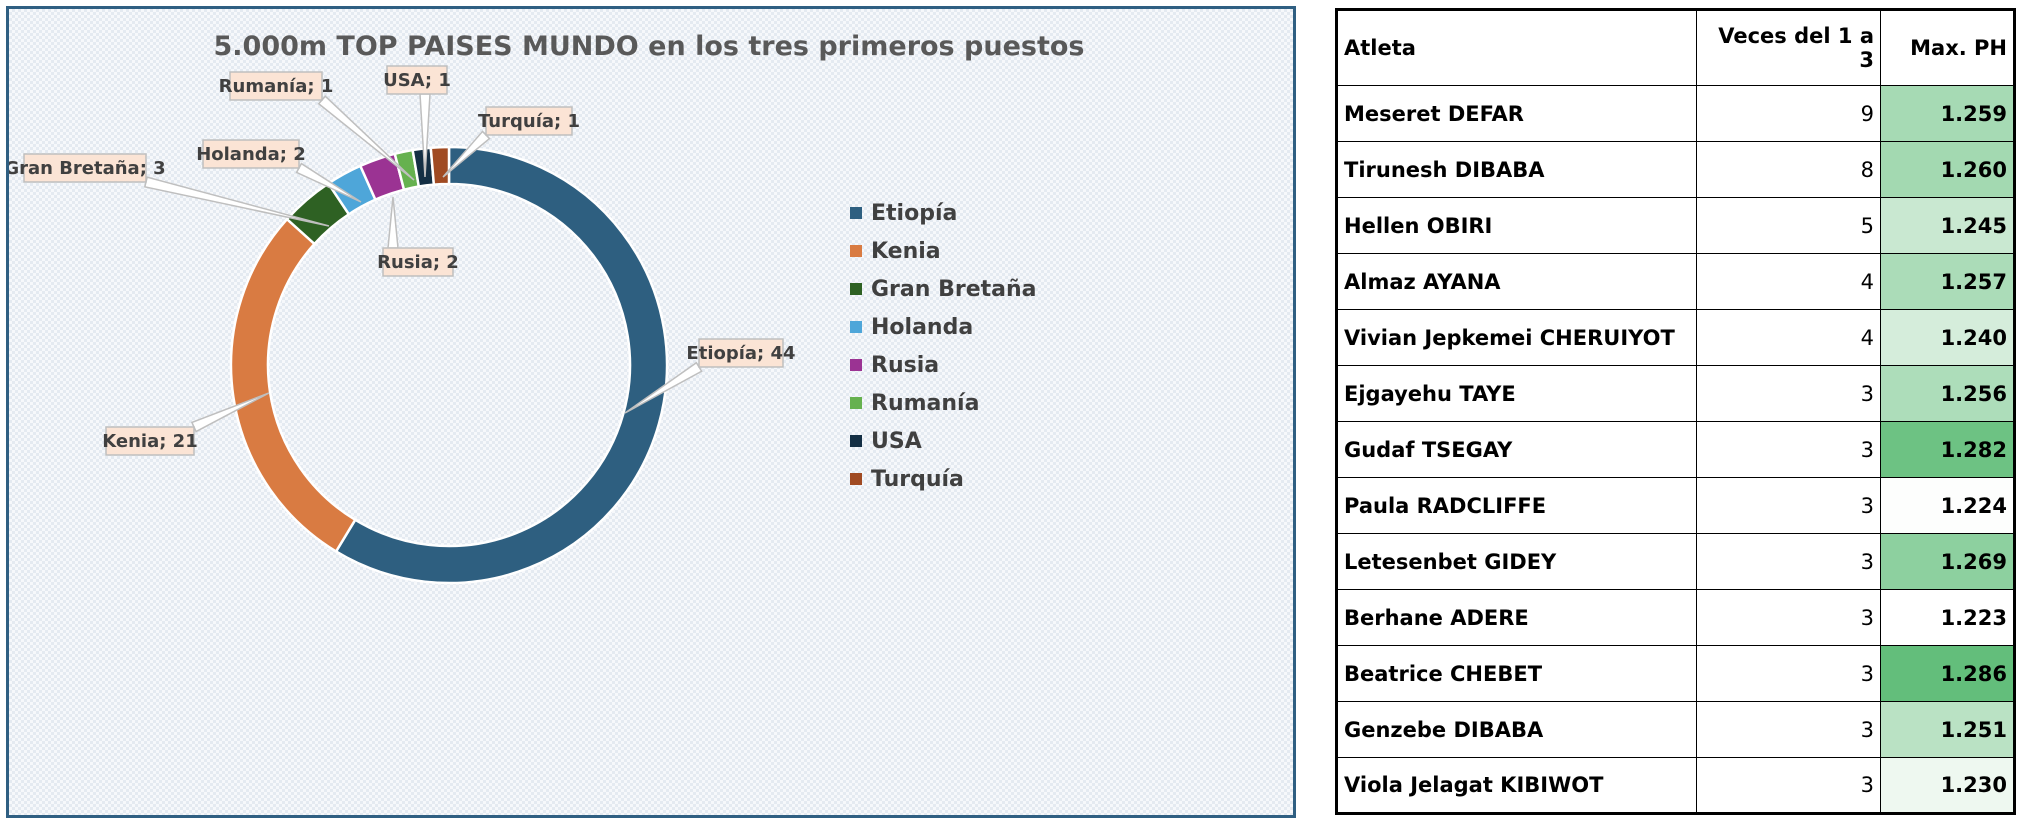 This screenshot has height=824, width=2022. I want to click on table-row: Genzebe DIBABA 3 1.251, so click(1675, 729).